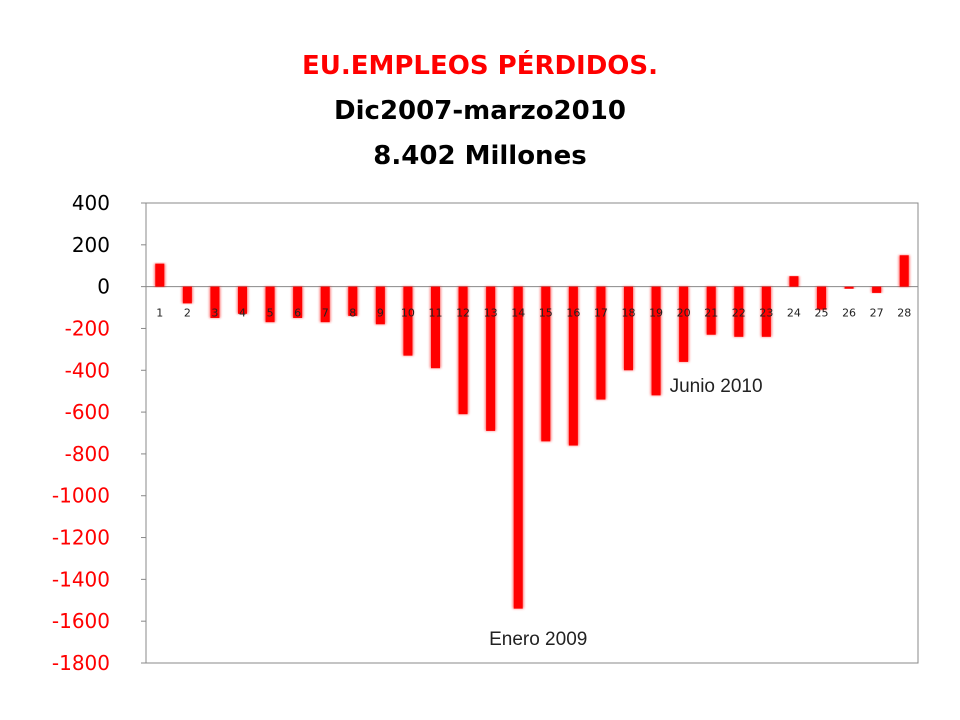 This screenshot has height=720, width=960. What do you see at coordinates (380, 313) in the screenshot?
I see `x-tick-label: 9` at bounding box center [380, 313].